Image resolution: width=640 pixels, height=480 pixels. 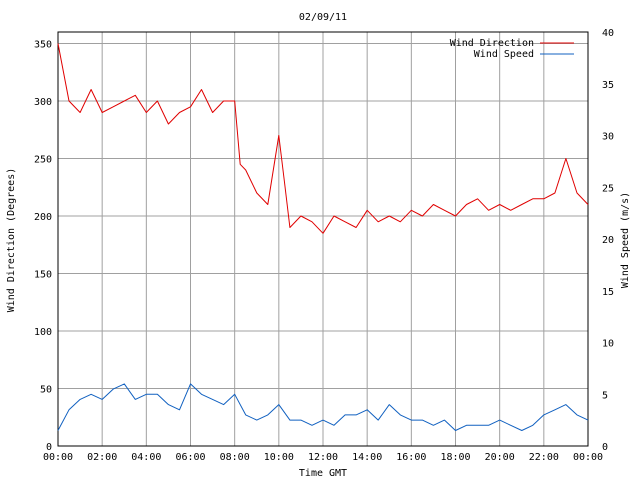 What do you see at coordinates (43, 45) in the screenshot?
I see `y-left-tick-label: 350` at bounding box center [43, 45].